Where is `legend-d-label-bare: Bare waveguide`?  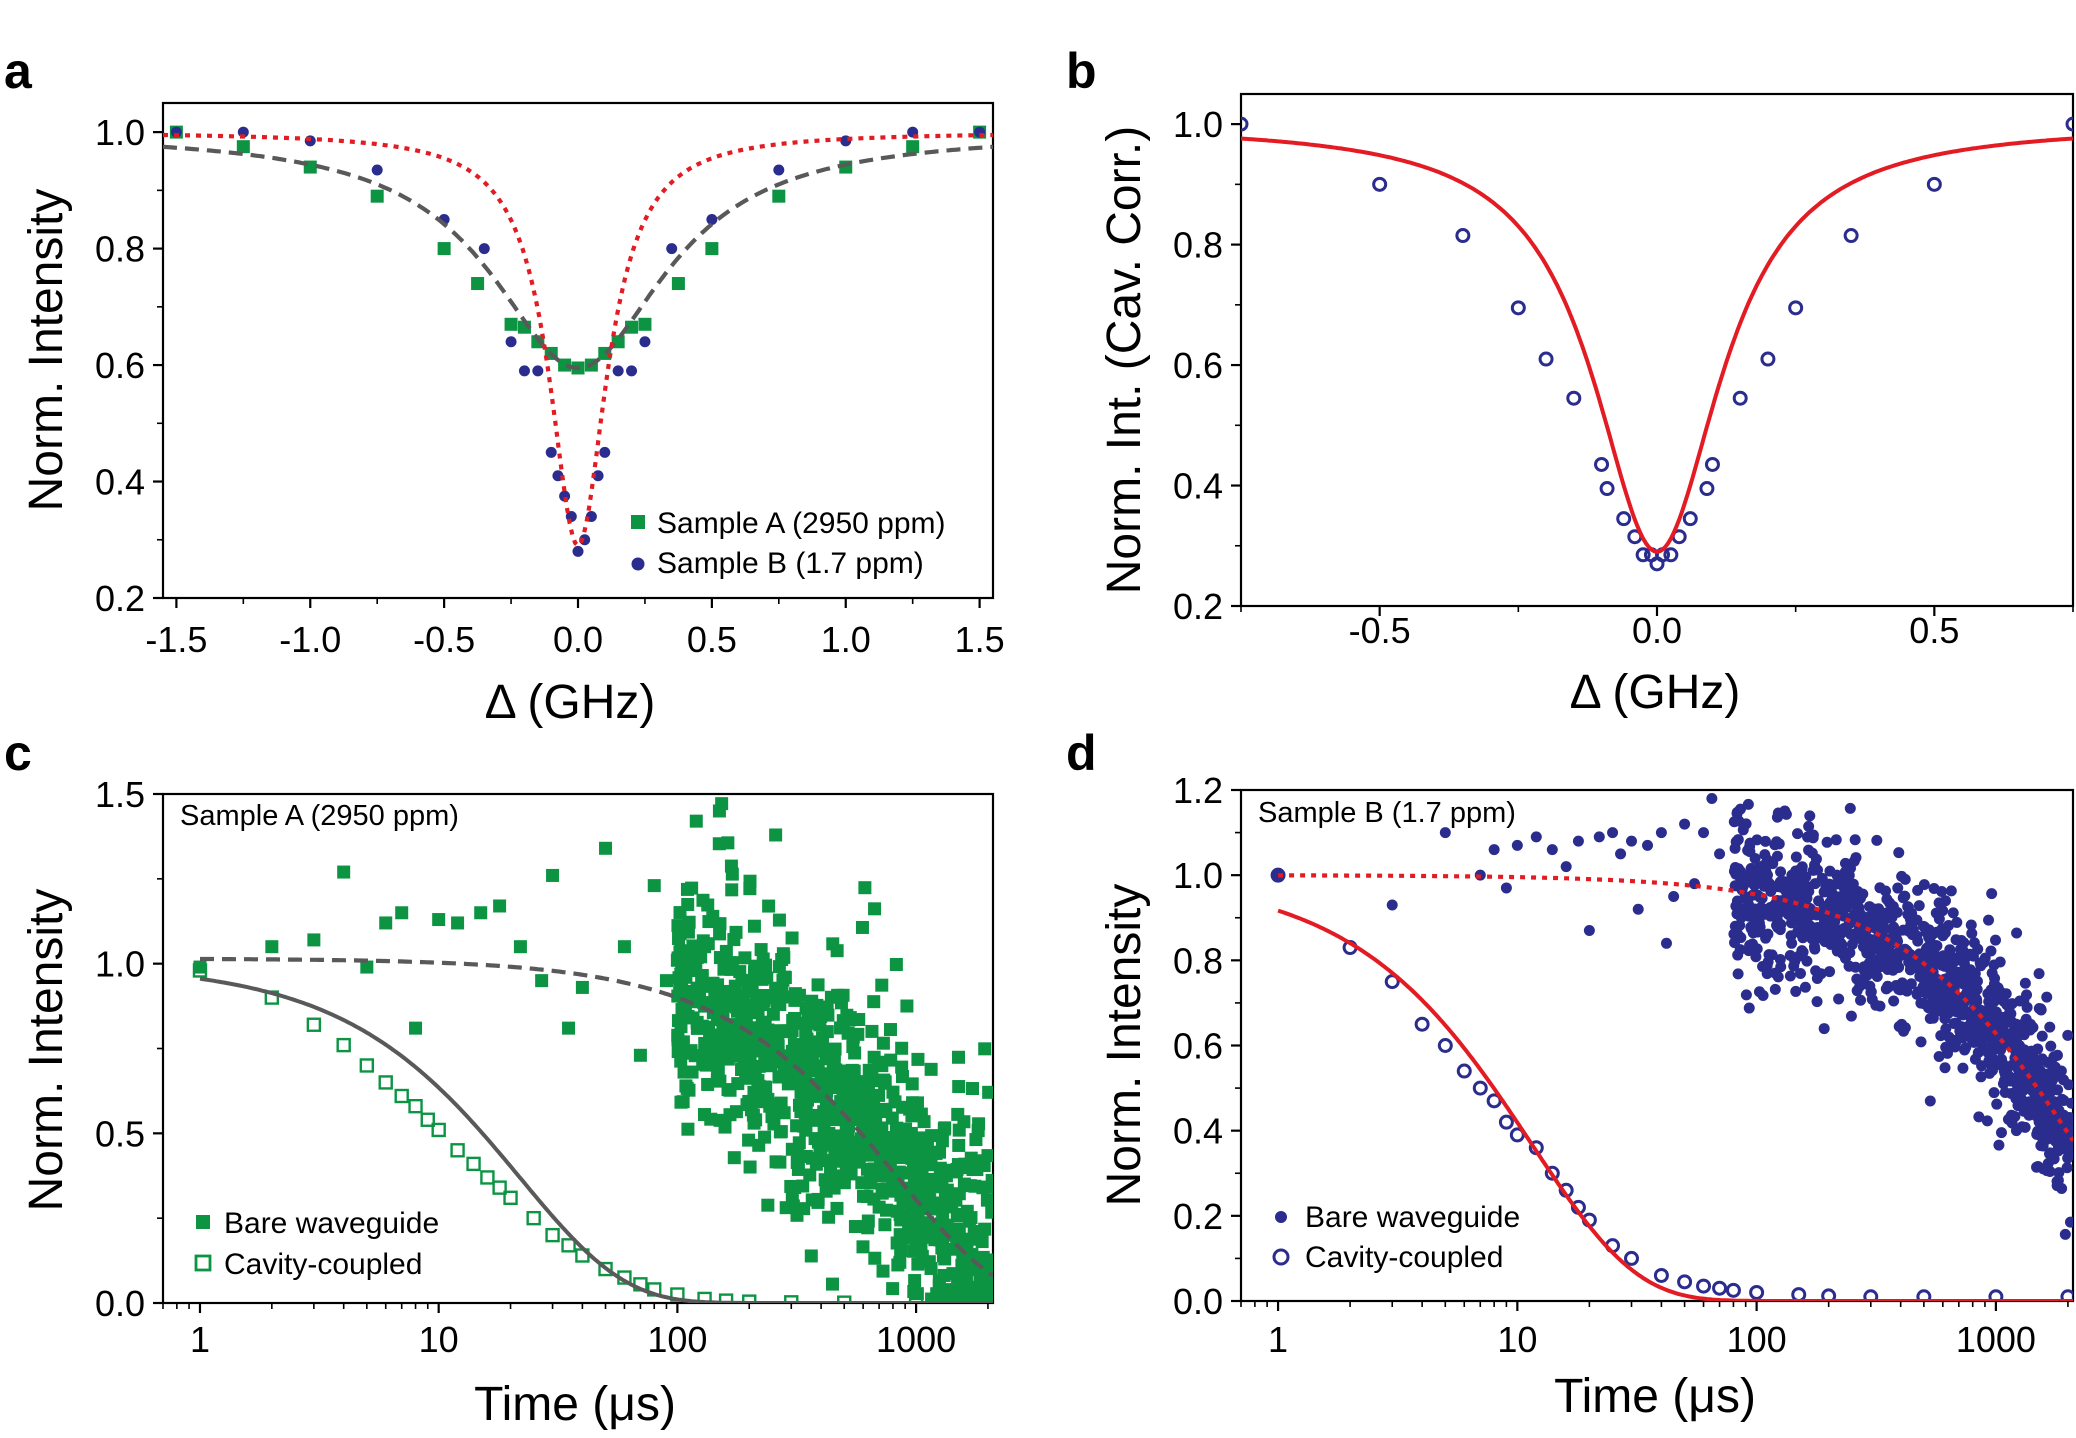 legend-d-label-bare: Bare waveguide is located at coordinates (1412, 1217).